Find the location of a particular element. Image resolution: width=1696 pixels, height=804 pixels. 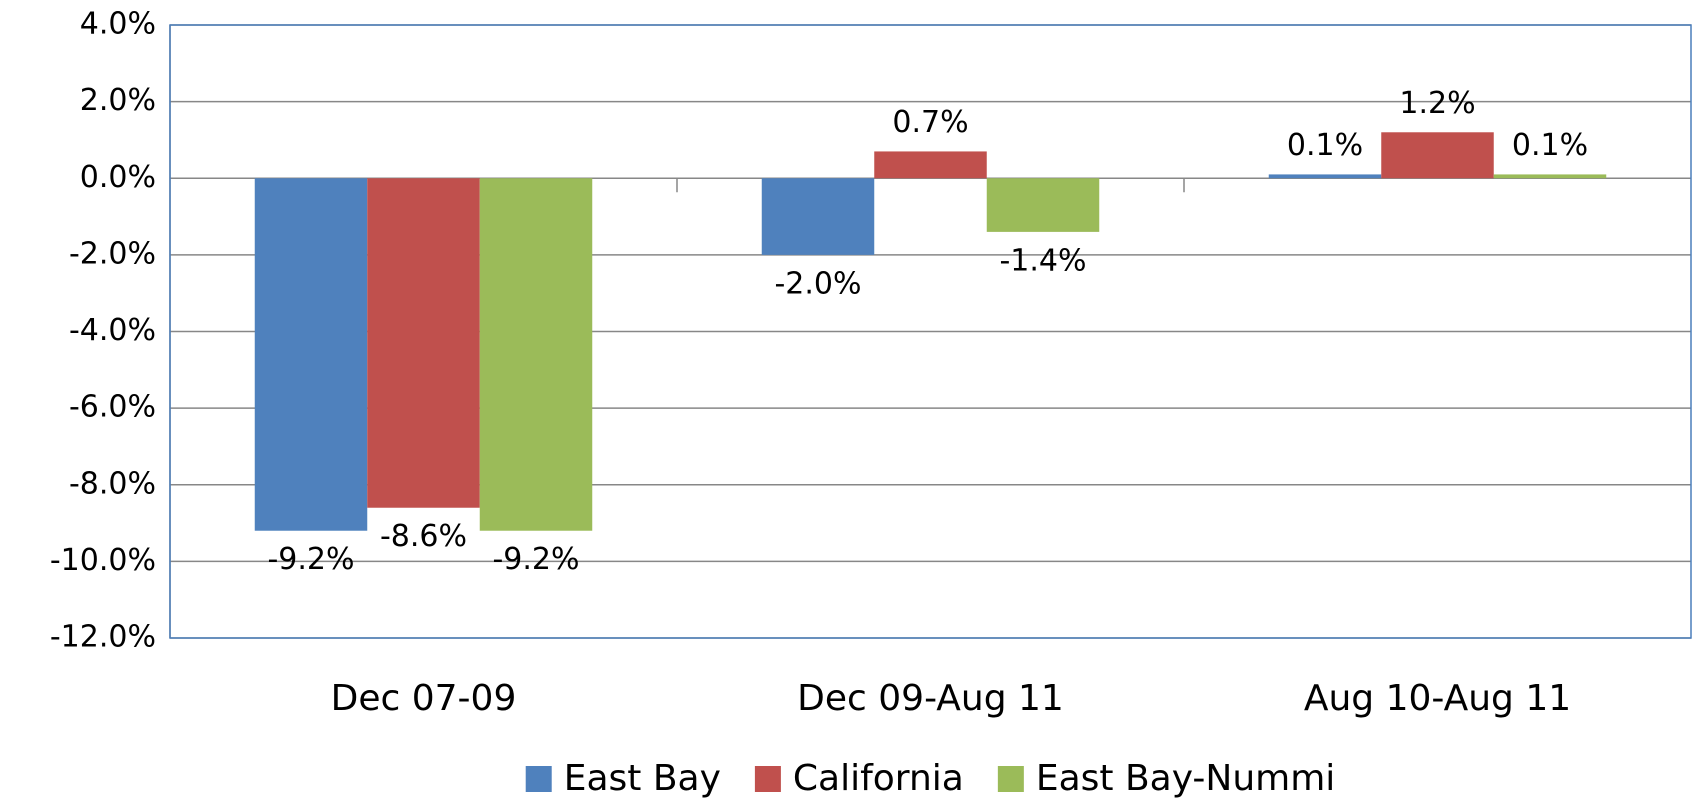

y-tick-label: 4.0% is located at coordinates (118, 24).